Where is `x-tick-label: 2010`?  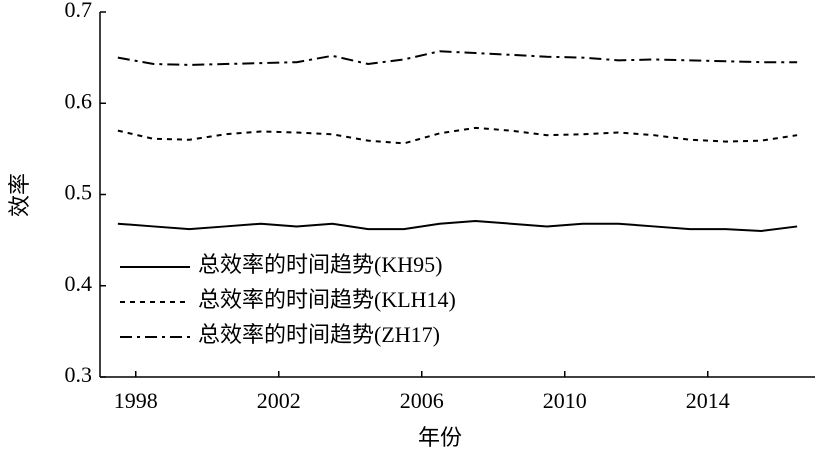 x-tick-label: 2010 is located at coordinates (565, 400).